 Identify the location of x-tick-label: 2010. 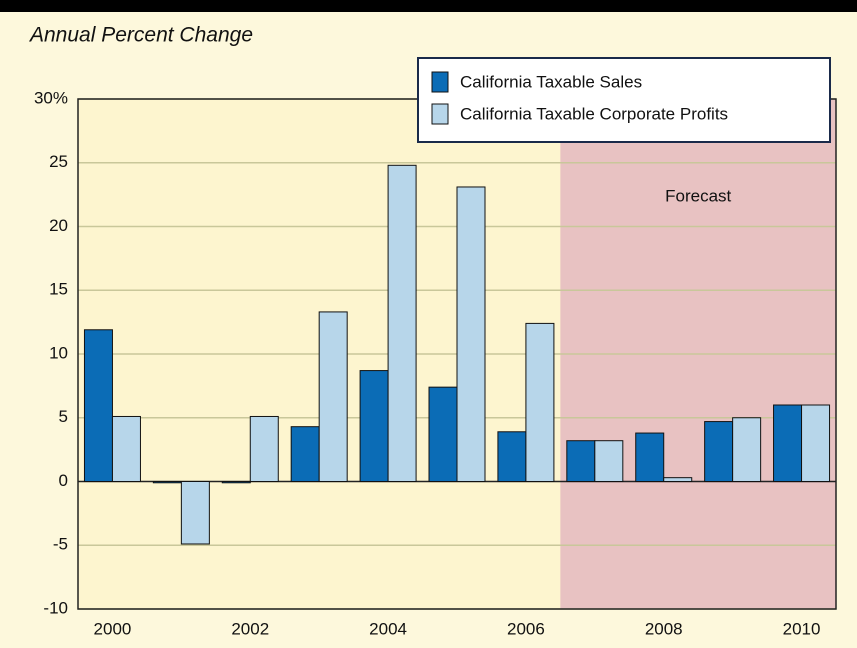
(802, 628).